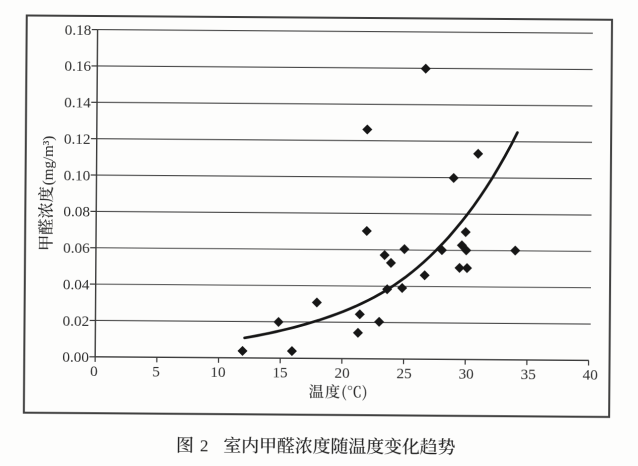 The width and height of the screenshot is (638, 466). I want to click on svg-text: 2, so click(204, 445).